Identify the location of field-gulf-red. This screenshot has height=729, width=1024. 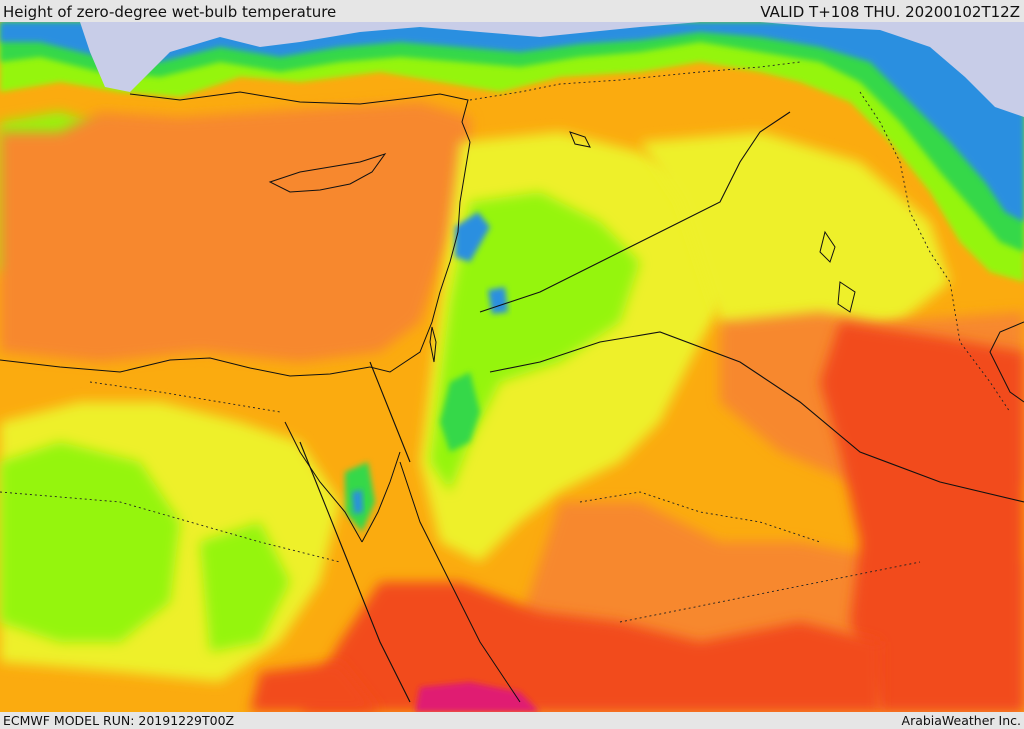
(922, 517).